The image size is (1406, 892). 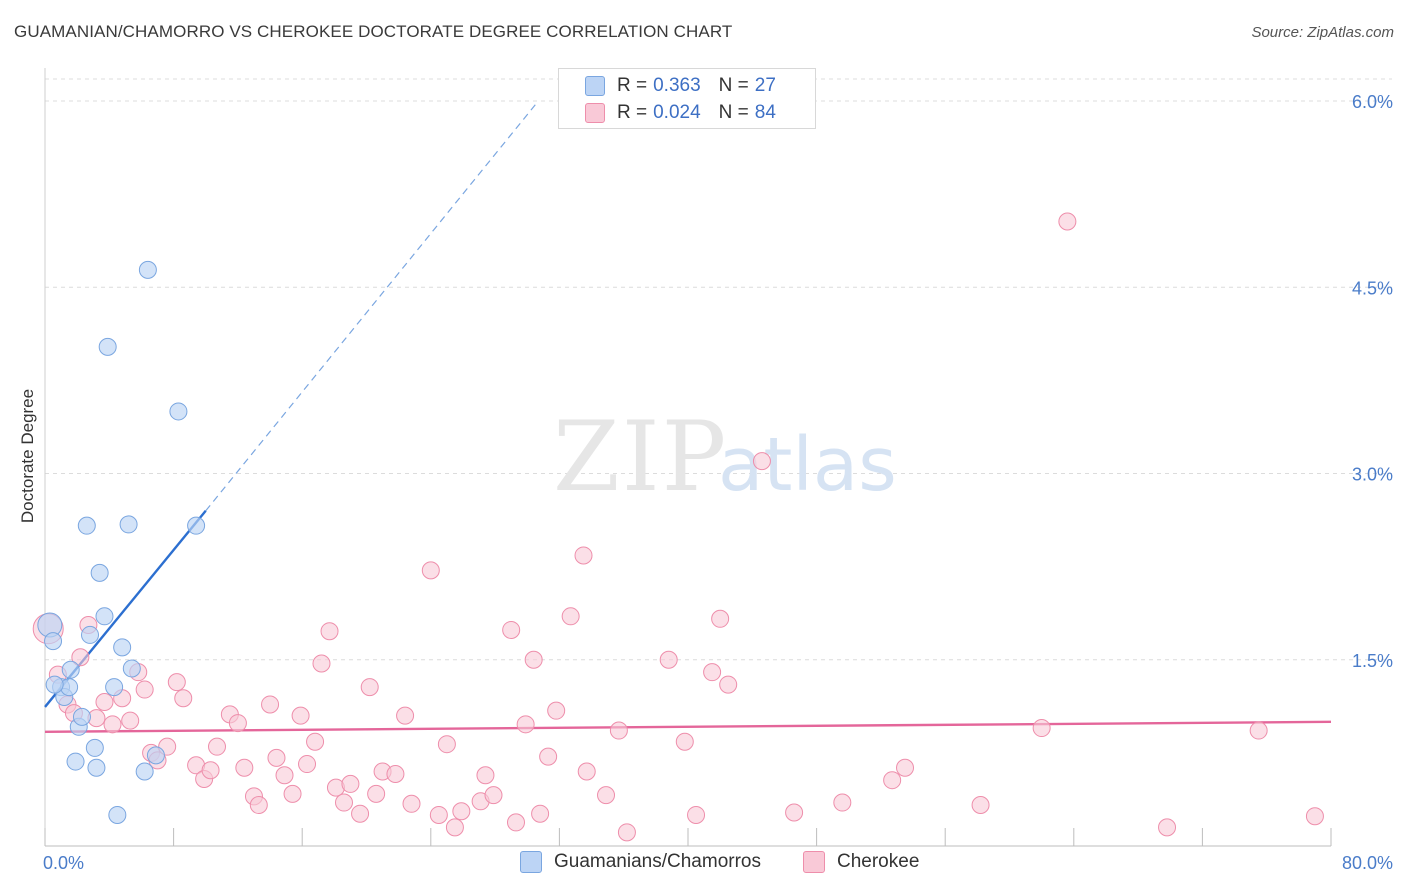 I want to click on x-tick-label-max: 80.0%, so click(x=1367, y=863).